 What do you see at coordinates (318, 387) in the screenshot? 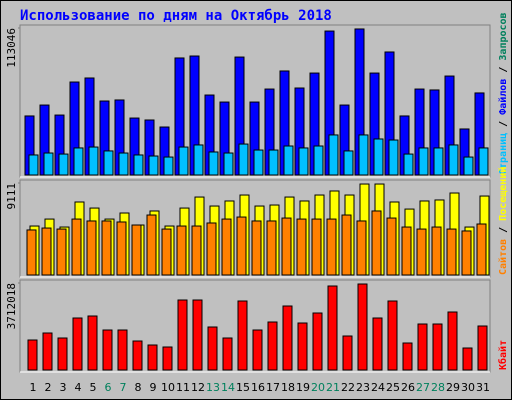
I see `x-tick-label: 20` at bounding box center [318, 387].